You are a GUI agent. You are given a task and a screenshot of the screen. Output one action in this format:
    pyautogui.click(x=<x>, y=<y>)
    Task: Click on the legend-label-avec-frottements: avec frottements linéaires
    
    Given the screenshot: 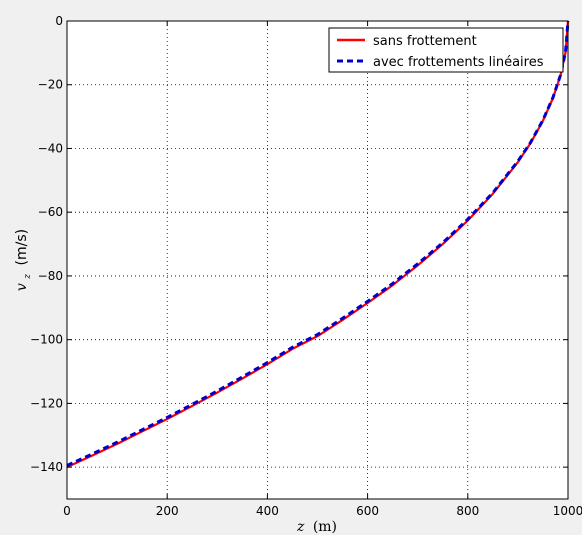 What is the action you would take?
    pyautogui.click(x=458, y=62)
    